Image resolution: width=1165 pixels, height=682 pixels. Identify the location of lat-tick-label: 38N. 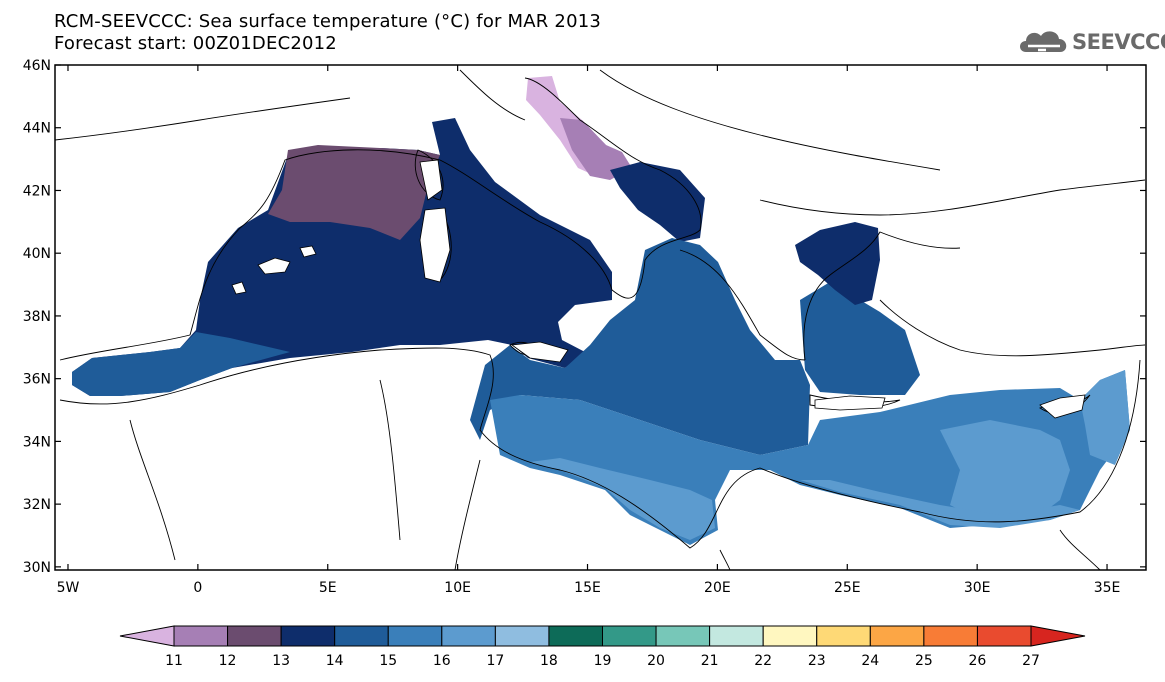
(37, 317).